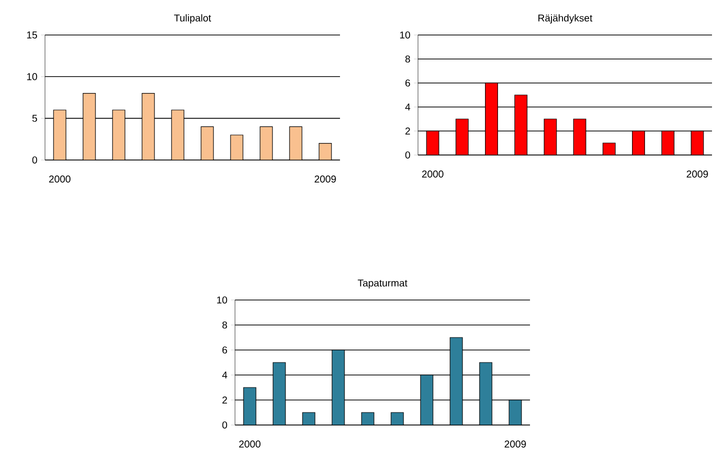 Image resolution: width=716 pixels, height=464 pixels. Describe the element at coordinates (383, 284) in the screenshot. I see `chart-title: Tapaturmat` at that location.